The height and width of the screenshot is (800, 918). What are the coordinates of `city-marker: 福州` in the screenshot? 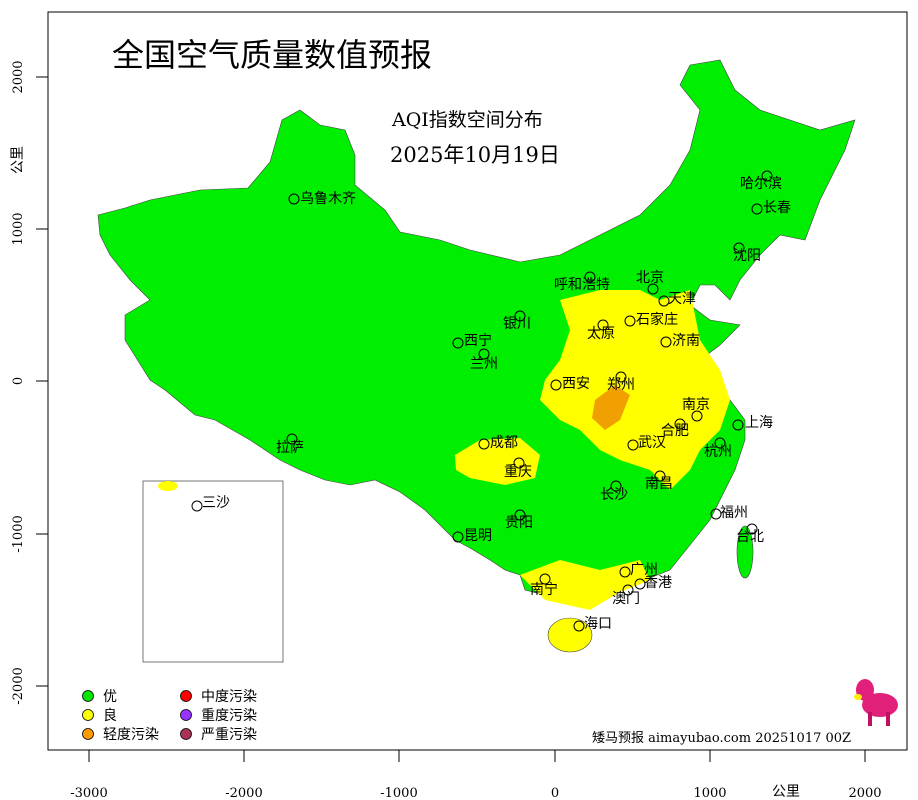 It's located at (729, 513).